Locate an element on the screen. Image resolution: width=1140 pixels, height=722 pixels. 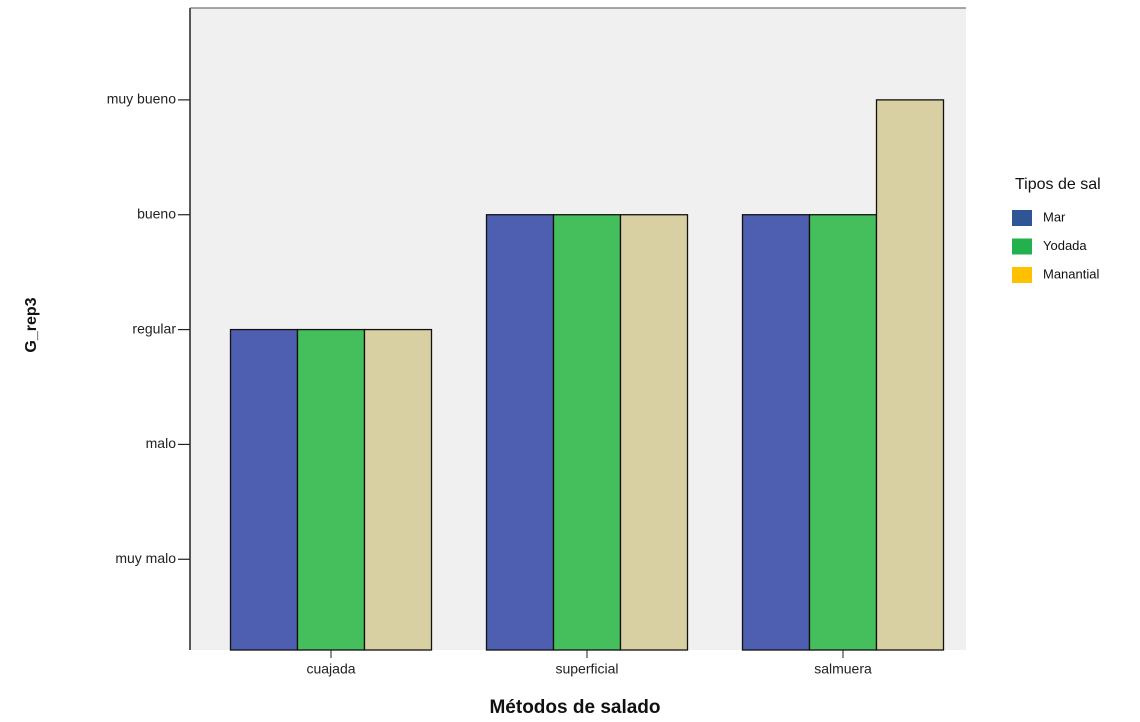
x-tick-label: superficial is located at coordinates (586, 669).